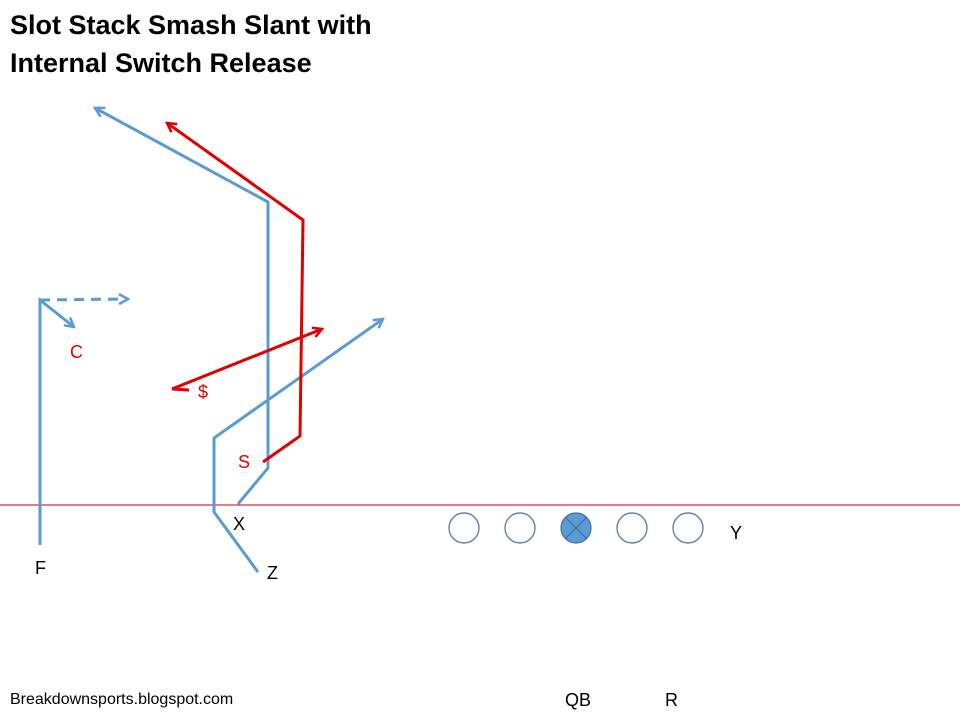  Describe the element at coordinates (83, 299) in the screenshot. I see `route-f-option-dashed` at that location.